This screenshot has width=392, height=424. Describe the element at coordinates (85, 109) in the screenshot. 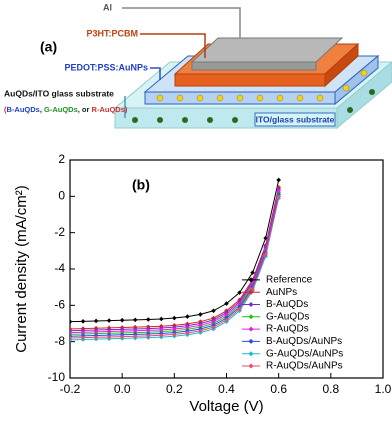

I see `option-piece: , or` at that location.